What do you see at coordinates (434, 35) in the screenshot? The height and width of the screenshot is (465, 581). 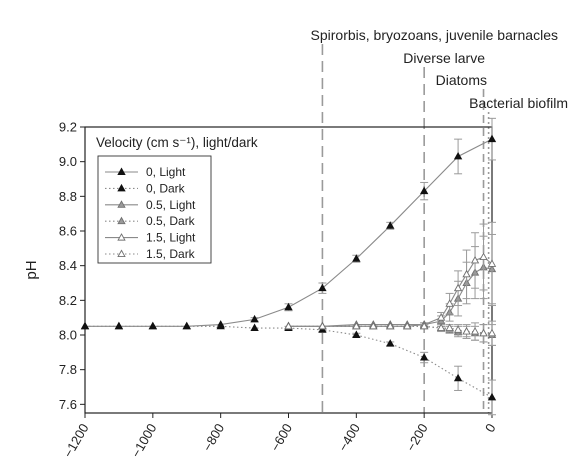 I see `stage-marker-label: Spirorbis, bryozoans, juvenile barnacles` at bounding box center [434, 35].